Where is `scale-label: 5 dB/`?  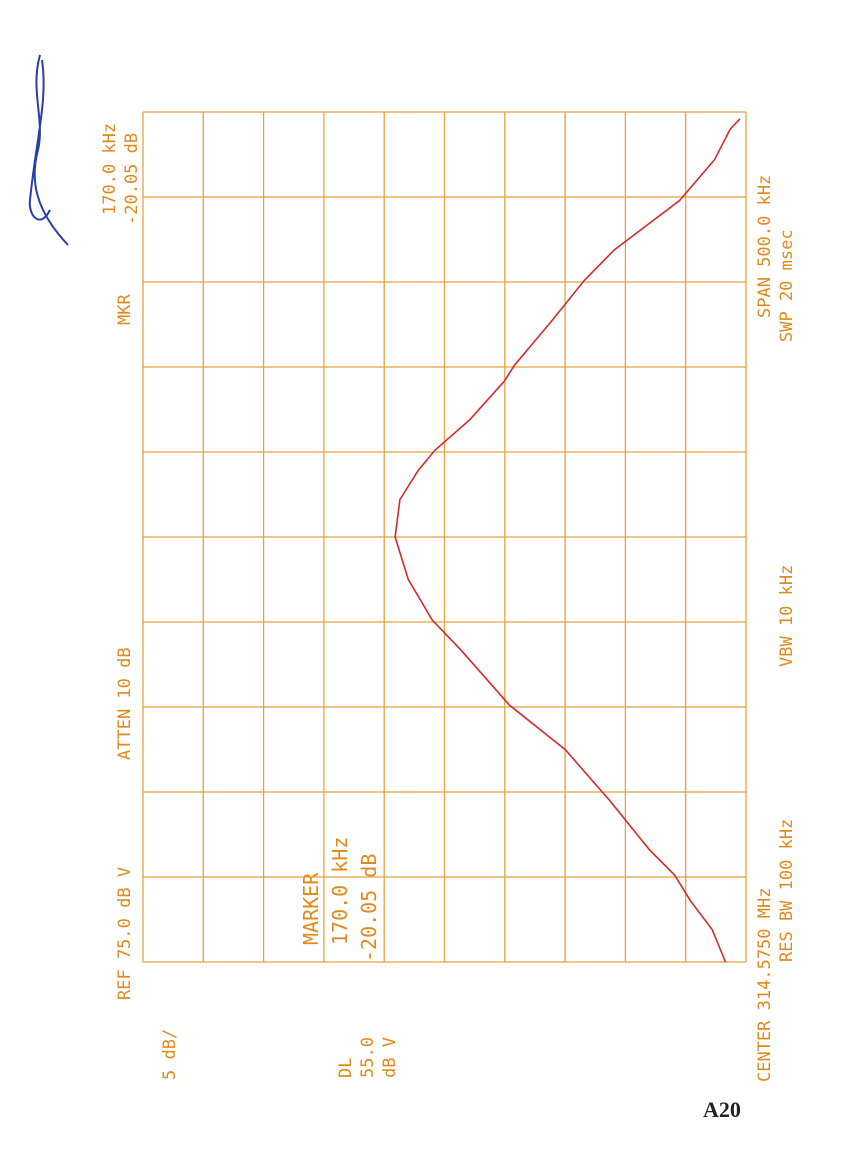 scale-label: 5 dB/ is located at coordinates (170, 1054).